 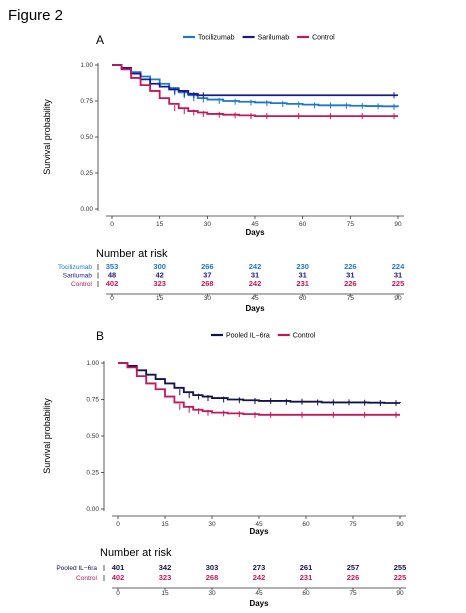 What do you see at coordinates (398, 266) in the screenshot?
I see `risk-value: 224` at bounding box center [398, 266].